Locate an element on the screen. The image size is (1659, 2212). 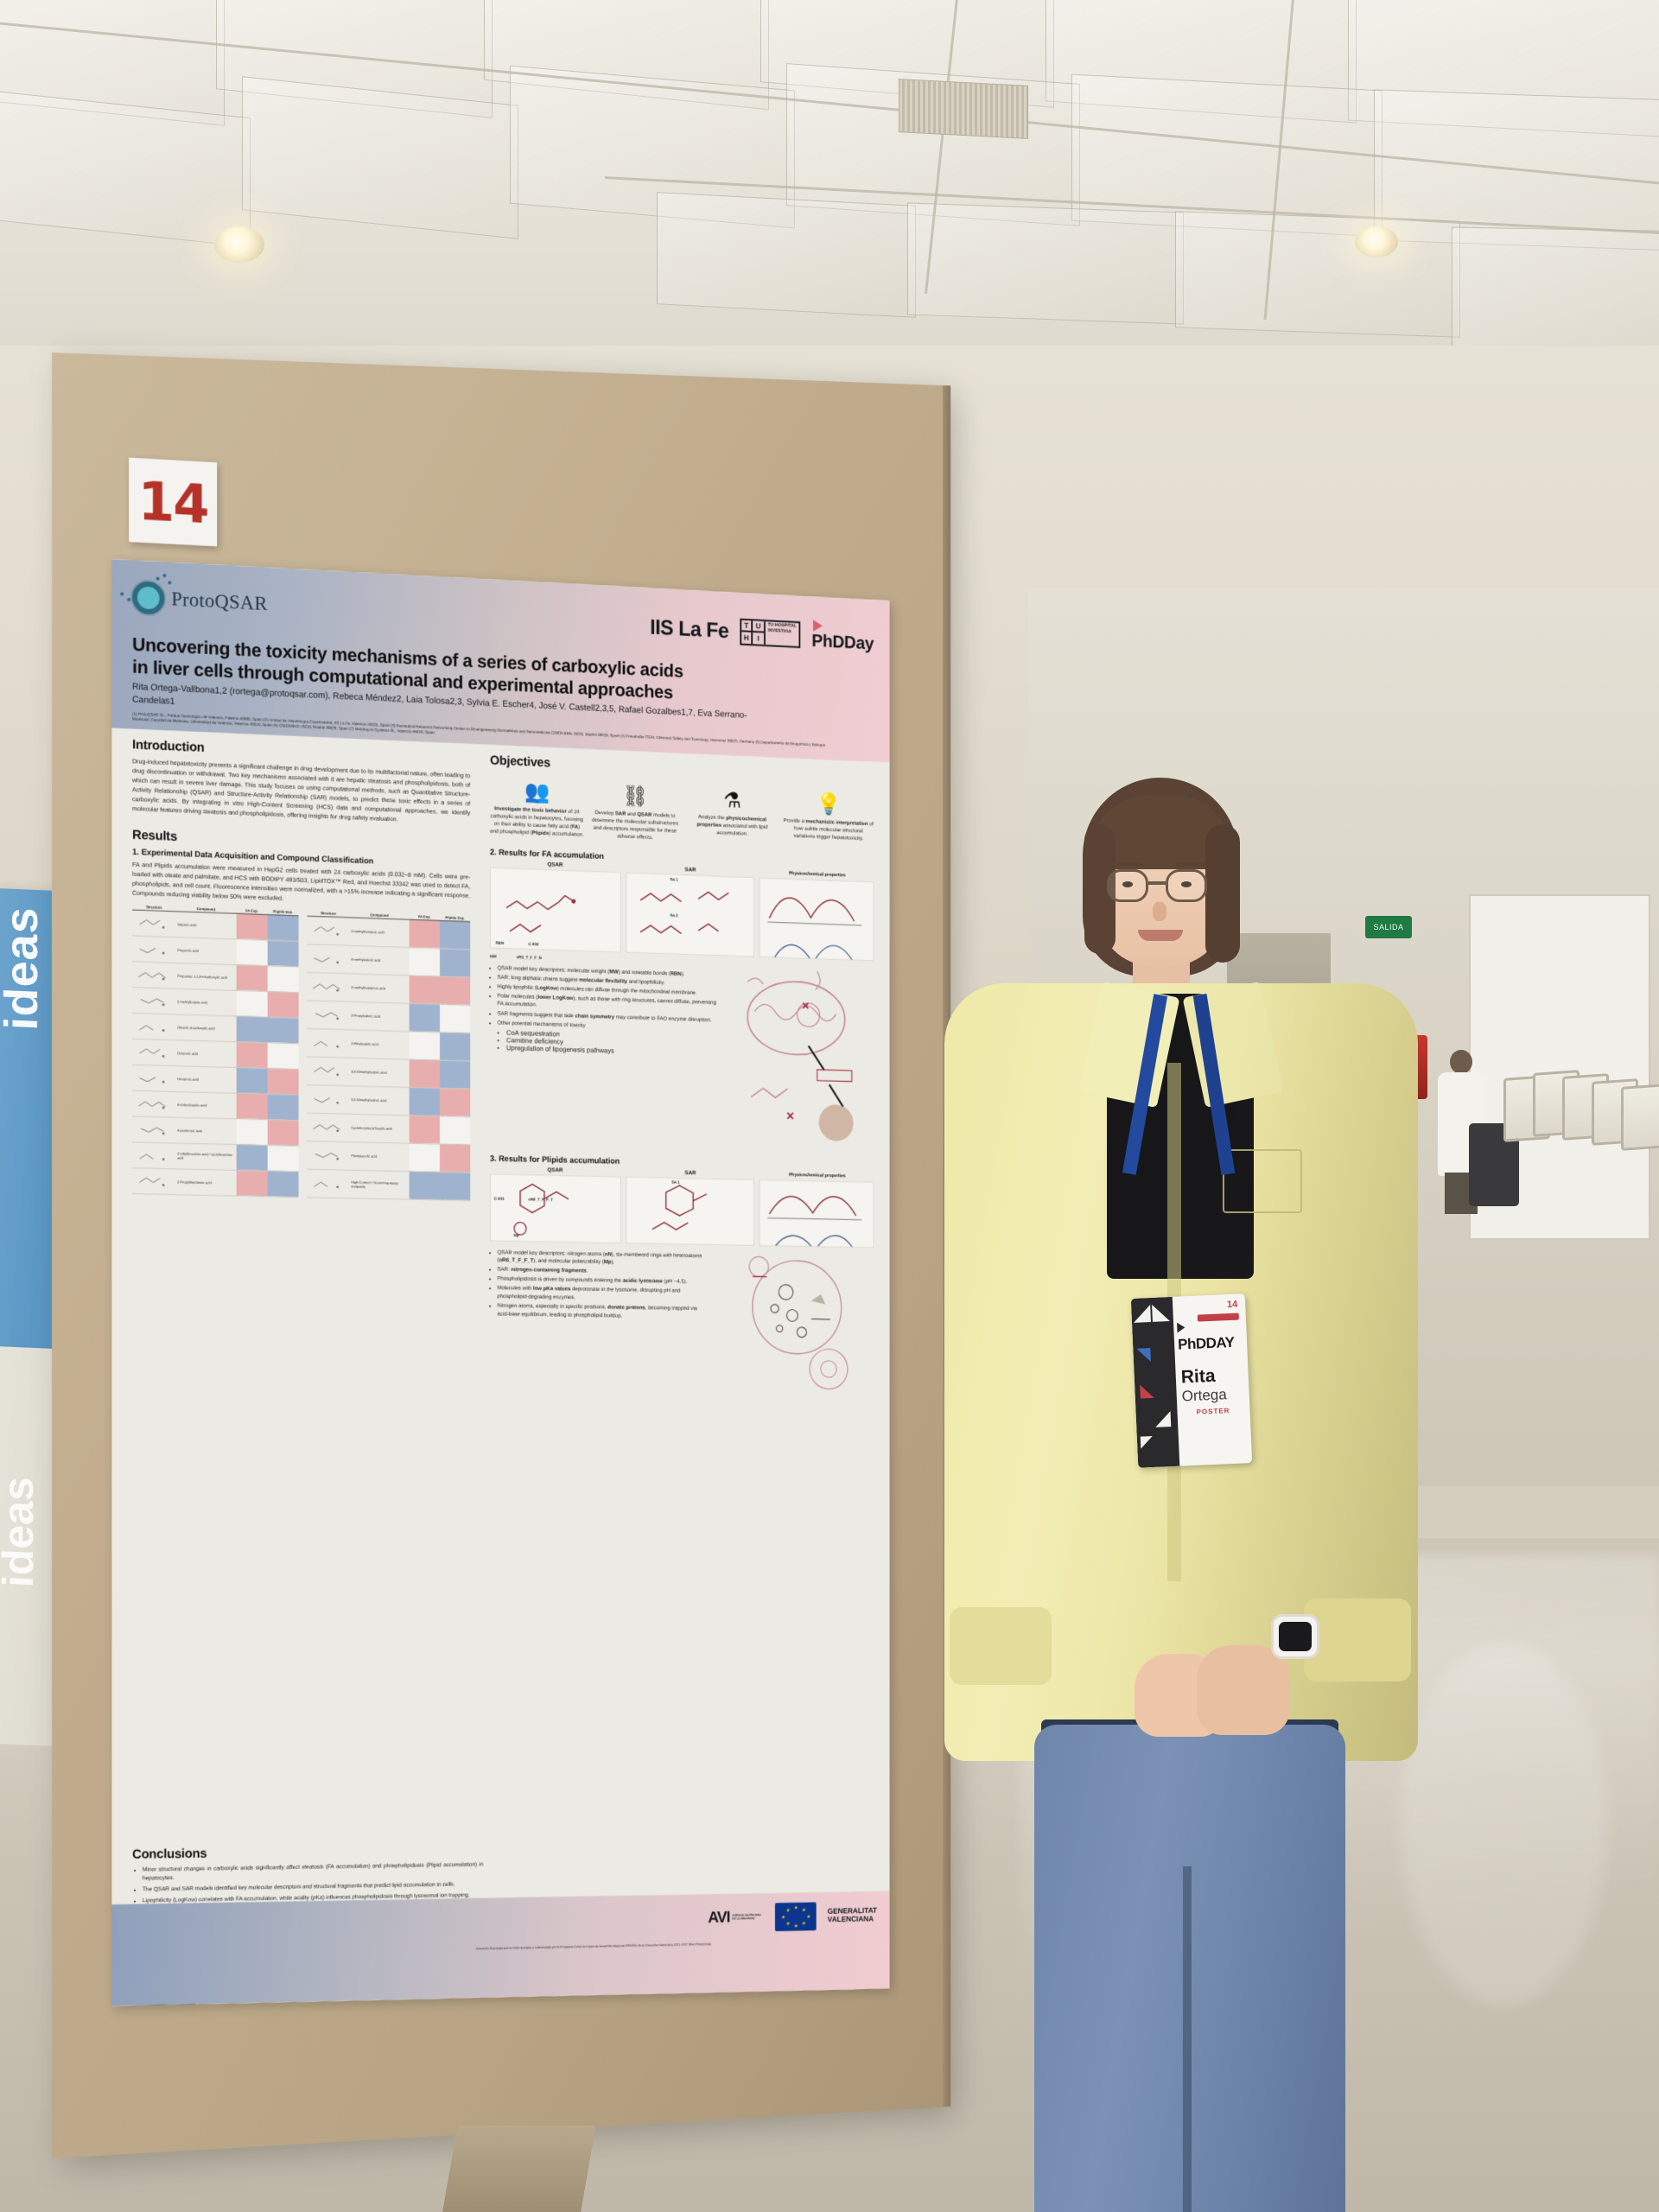
protoqsar-wordmark: ProtoQSAR is located at coordinates (219, 601).